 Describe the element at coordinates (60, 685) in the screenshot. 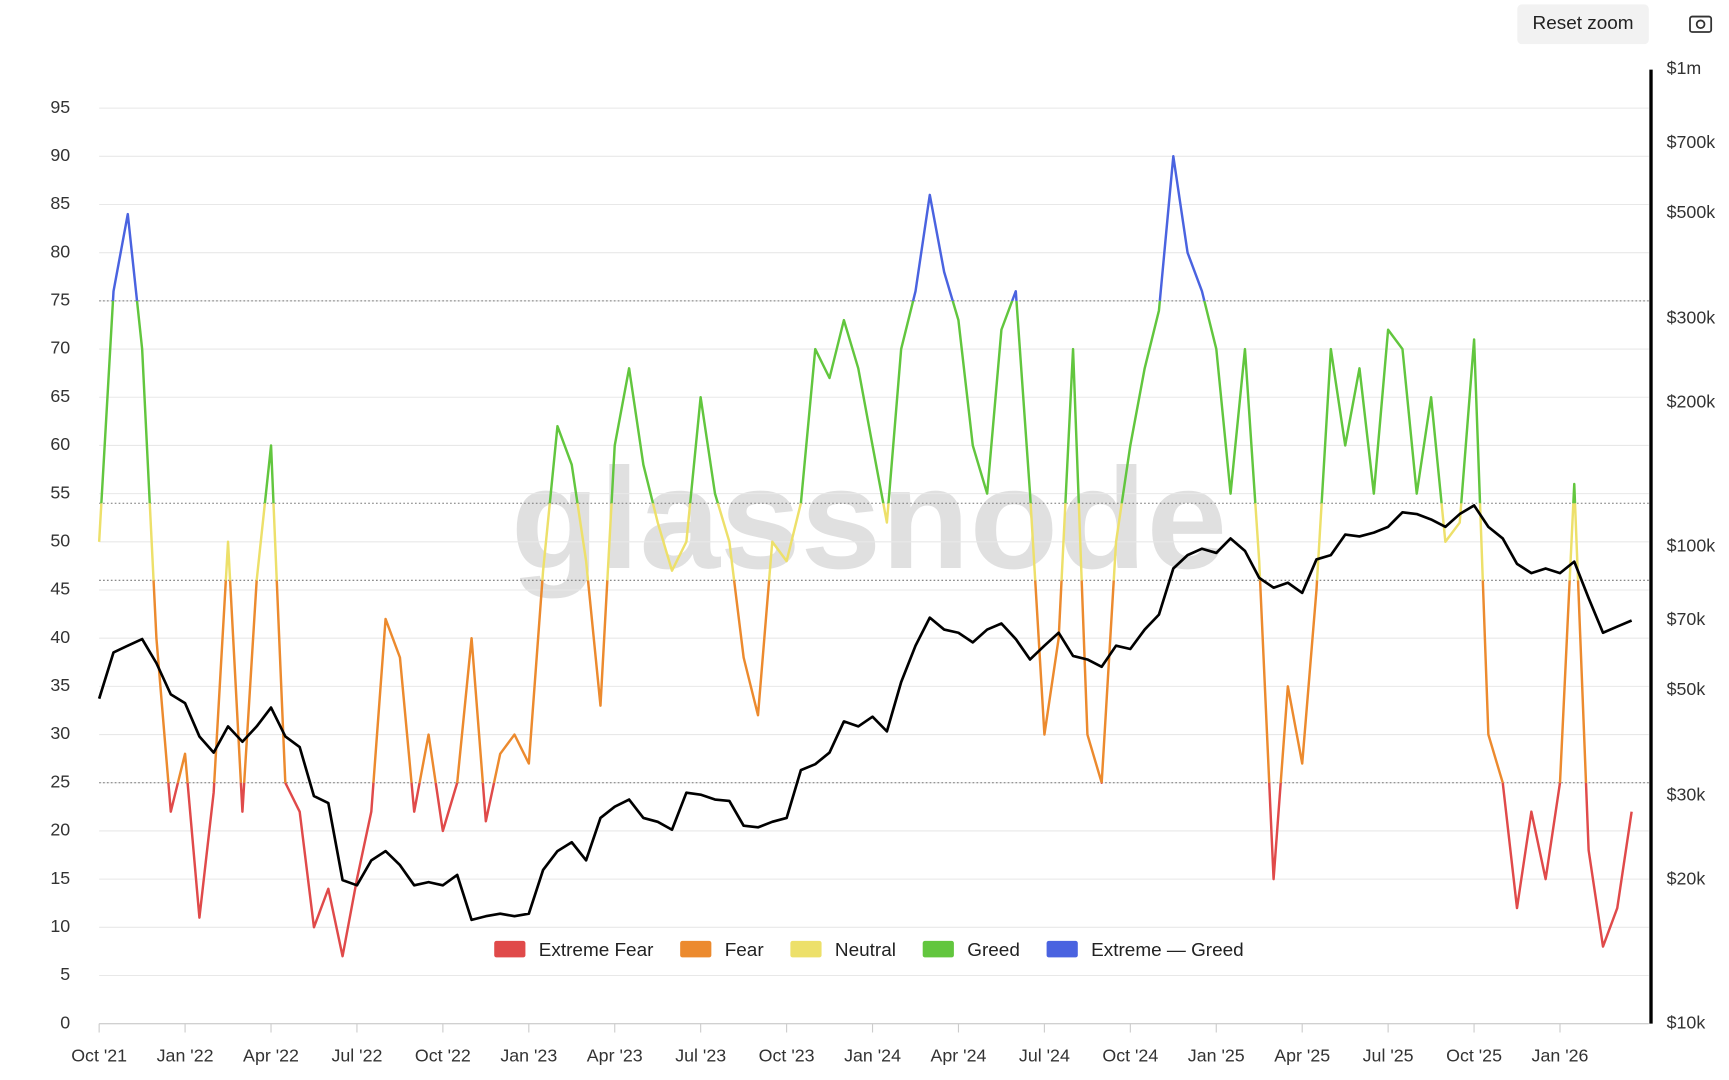

I see `y-tick-label: 35` at that location.